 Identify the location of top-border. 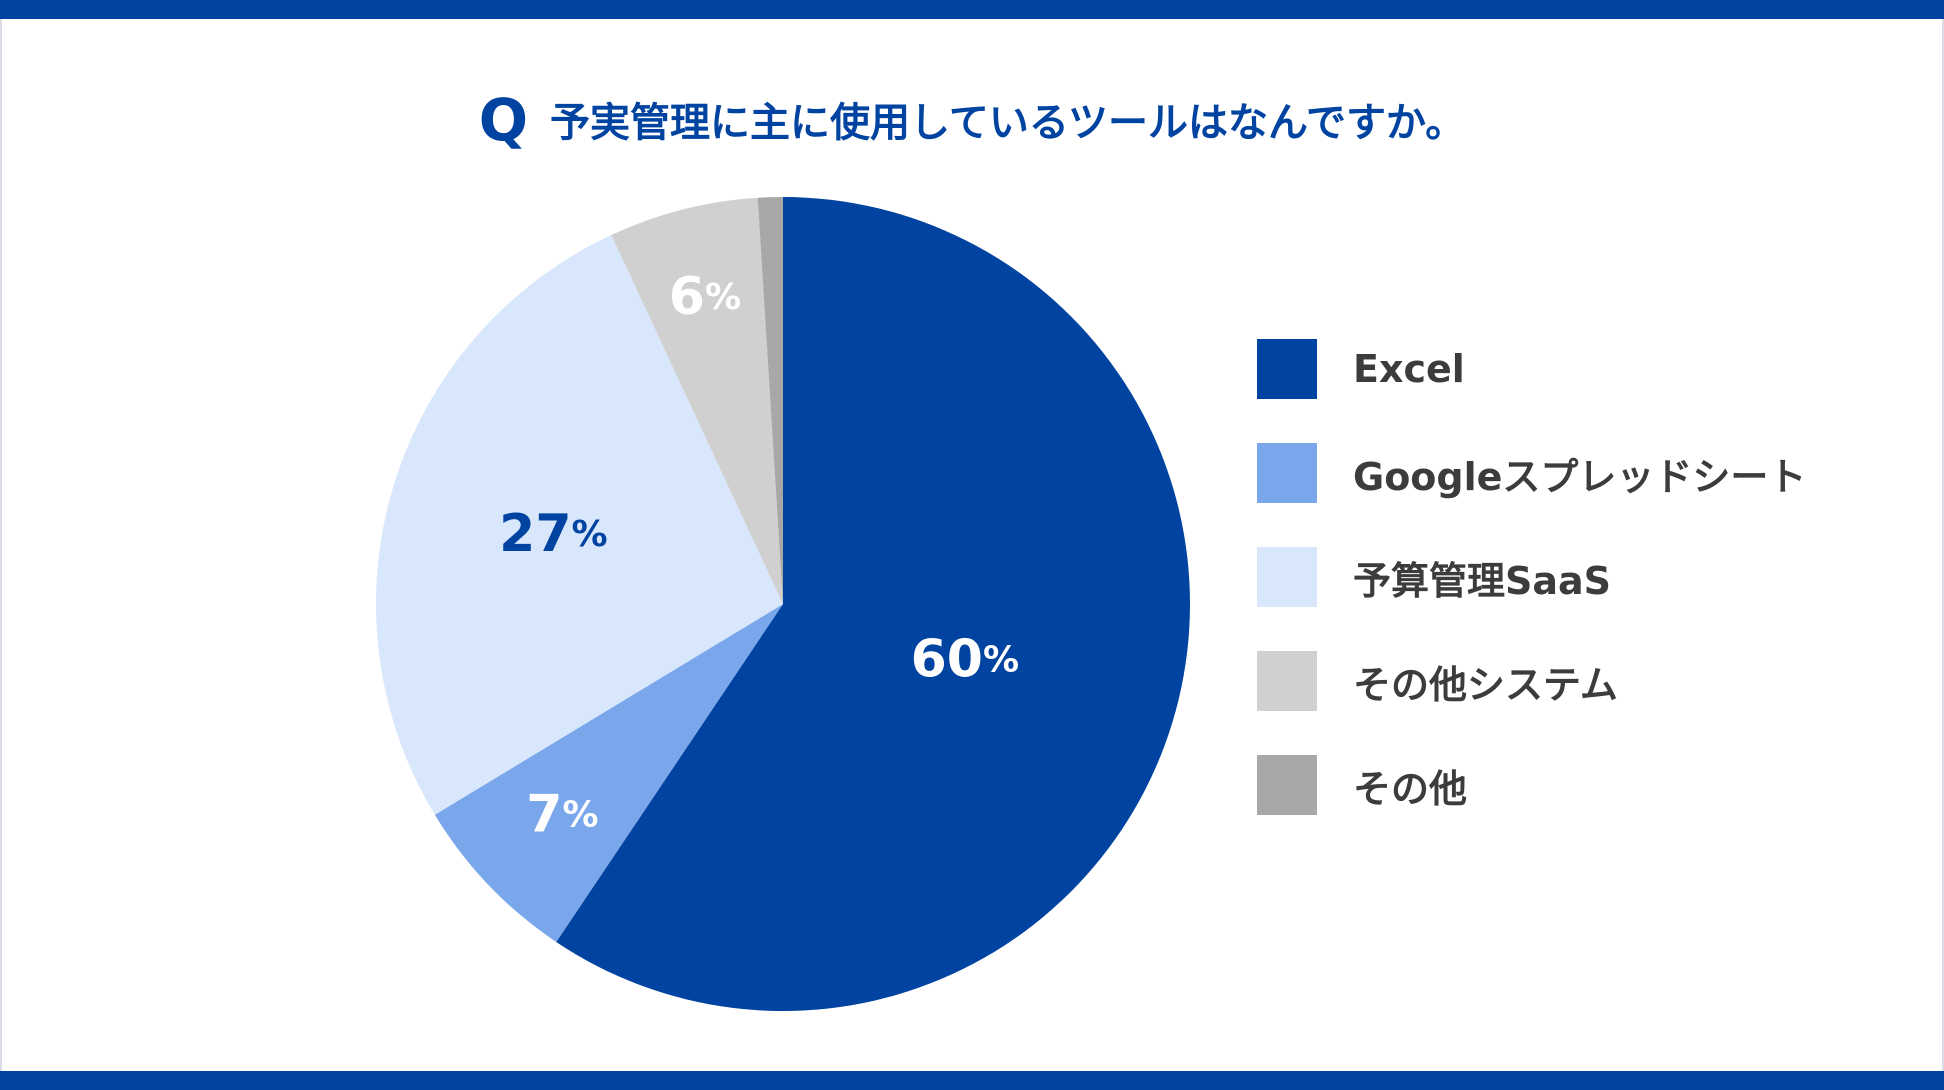
(972, 9).